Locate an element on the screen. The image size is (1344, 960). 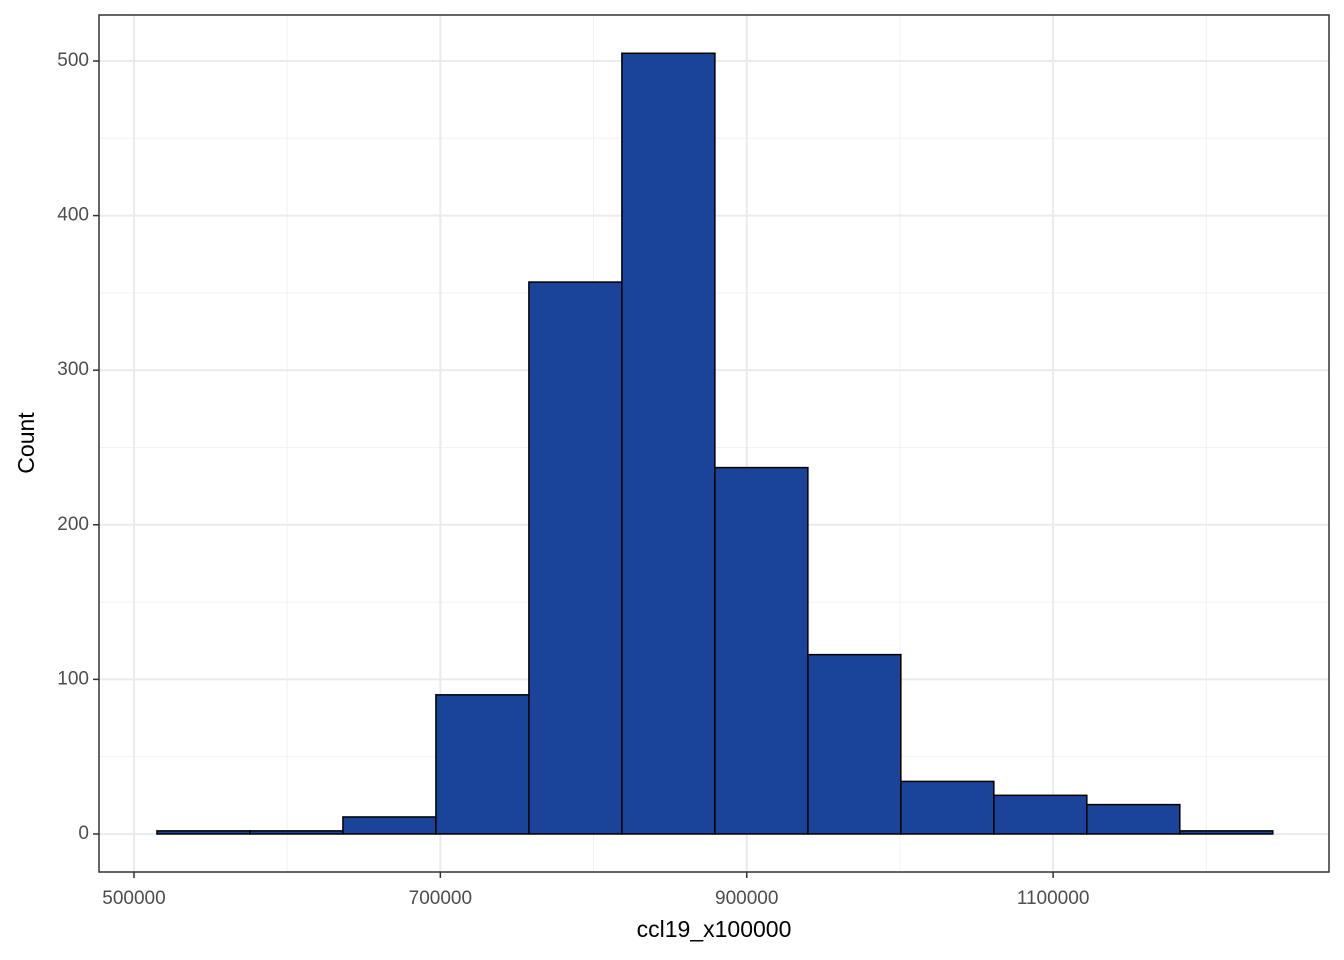
x-axis-title: ccl19_x100000 is located at coordinates (714, 929).